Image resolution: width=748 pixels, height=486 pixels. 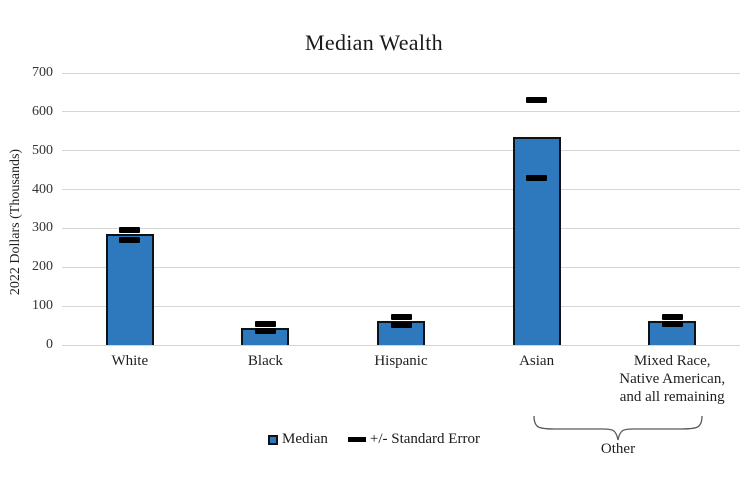 I want to click on median-legend-swatch-icon, so click(x=273, y=439).